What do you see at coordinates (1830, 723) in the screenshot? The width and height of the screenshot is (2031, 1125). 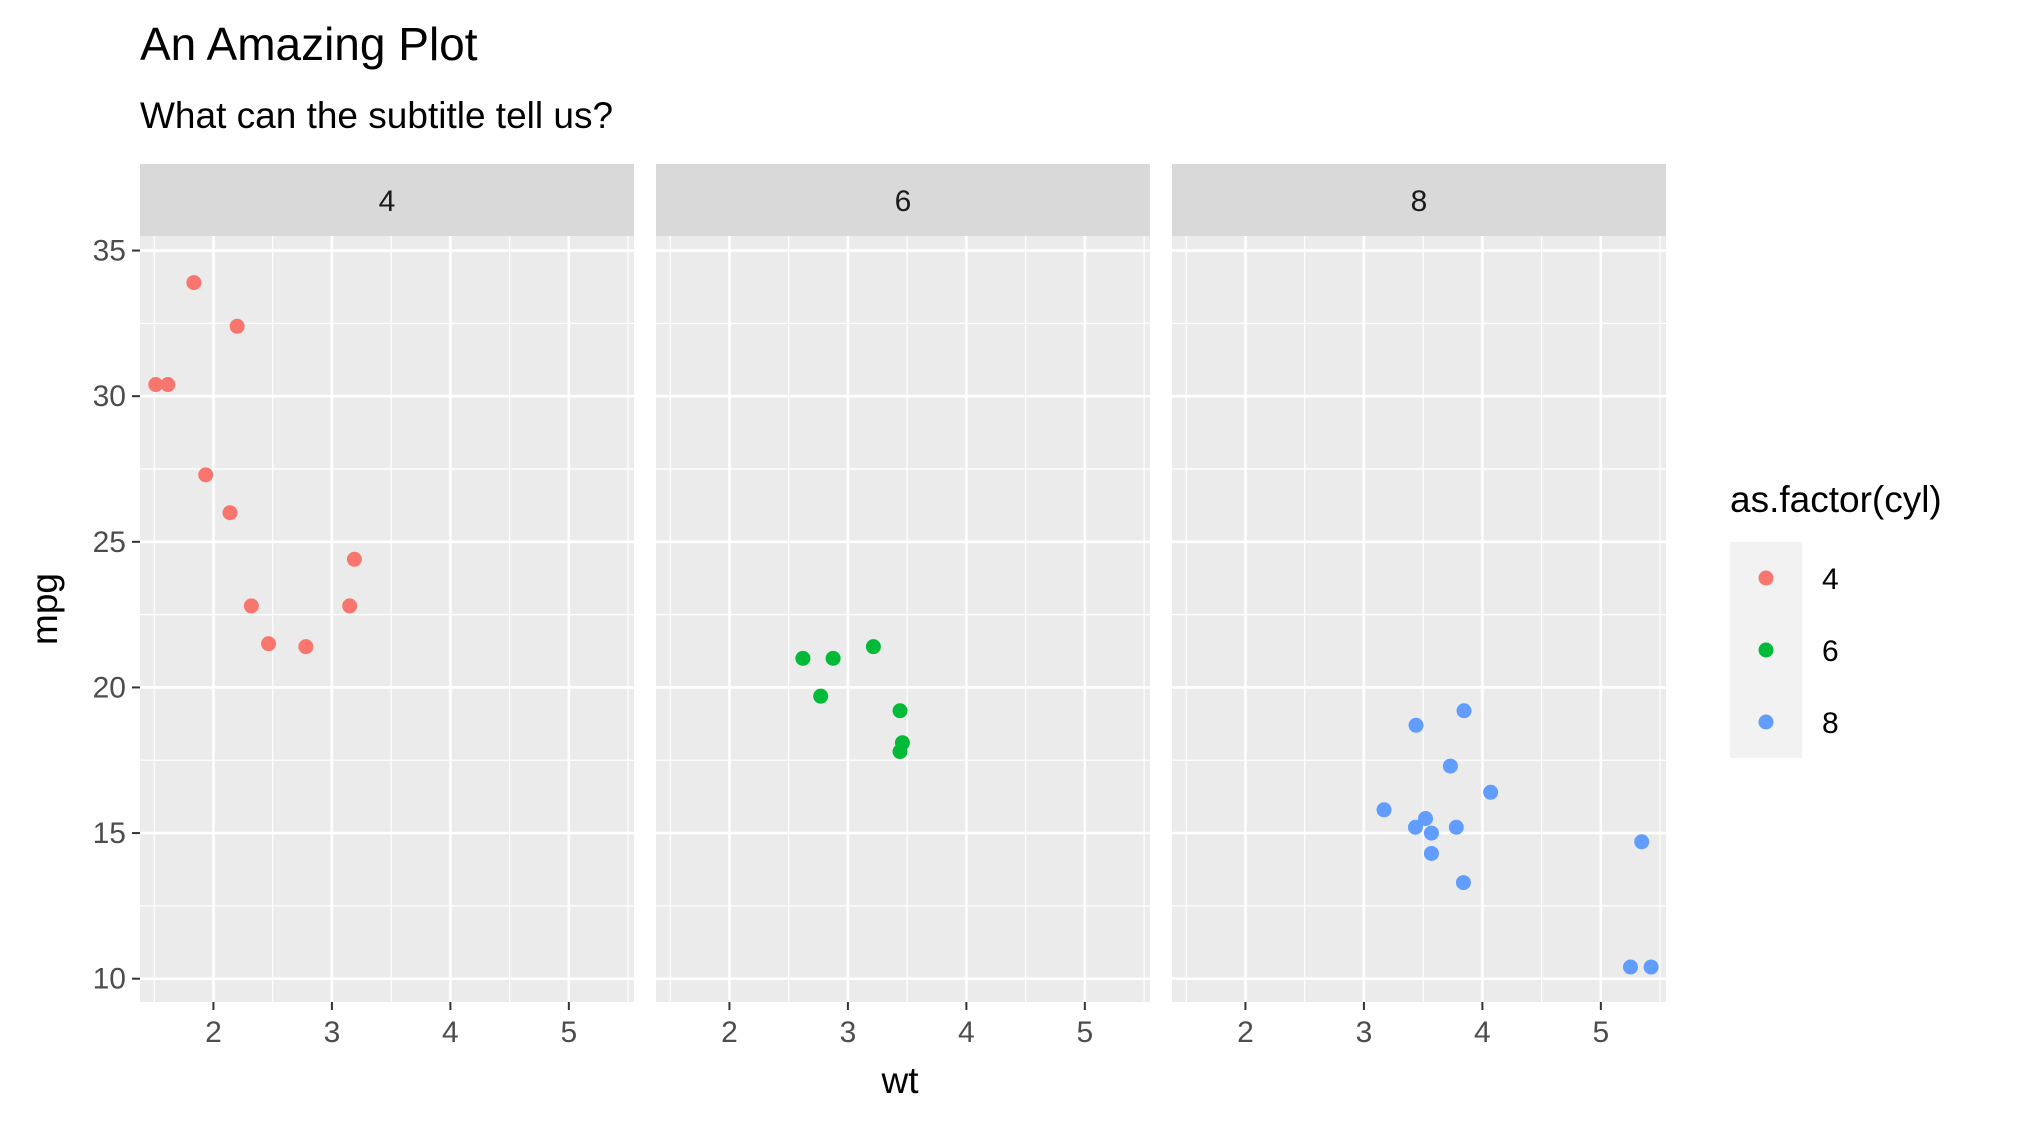 I see `legend-label: 8` at bounding box center [1830, 723].